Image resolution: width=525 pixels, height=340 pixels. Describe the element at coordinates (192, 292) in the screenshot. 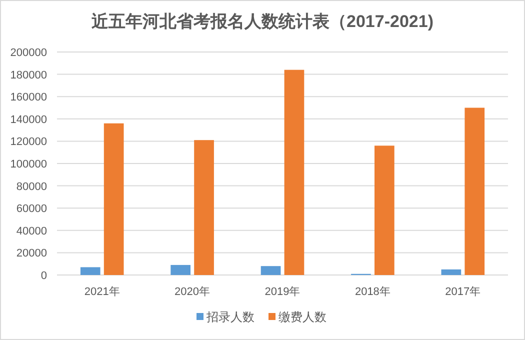

I see `x-tick-label: 2020年` at that location.